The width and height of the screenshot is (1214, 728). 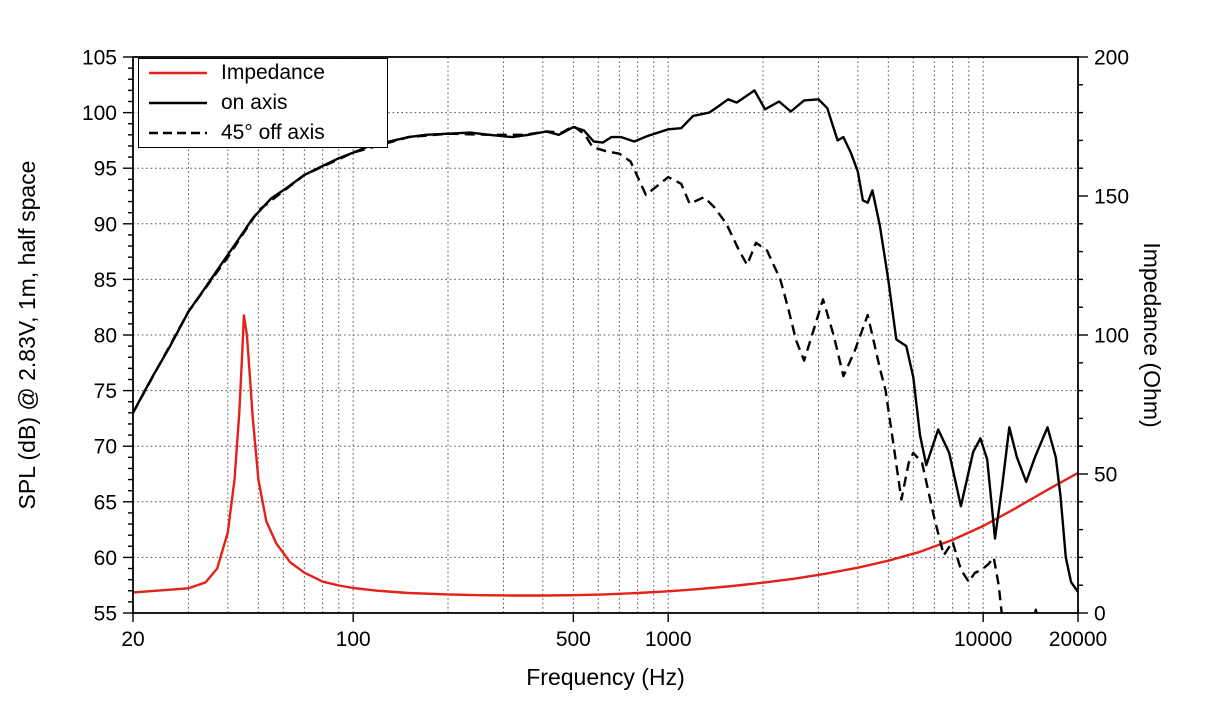 I want to click on y-axis-title-impedance: Impedance (Ohm), so click(x=1152, y=335).